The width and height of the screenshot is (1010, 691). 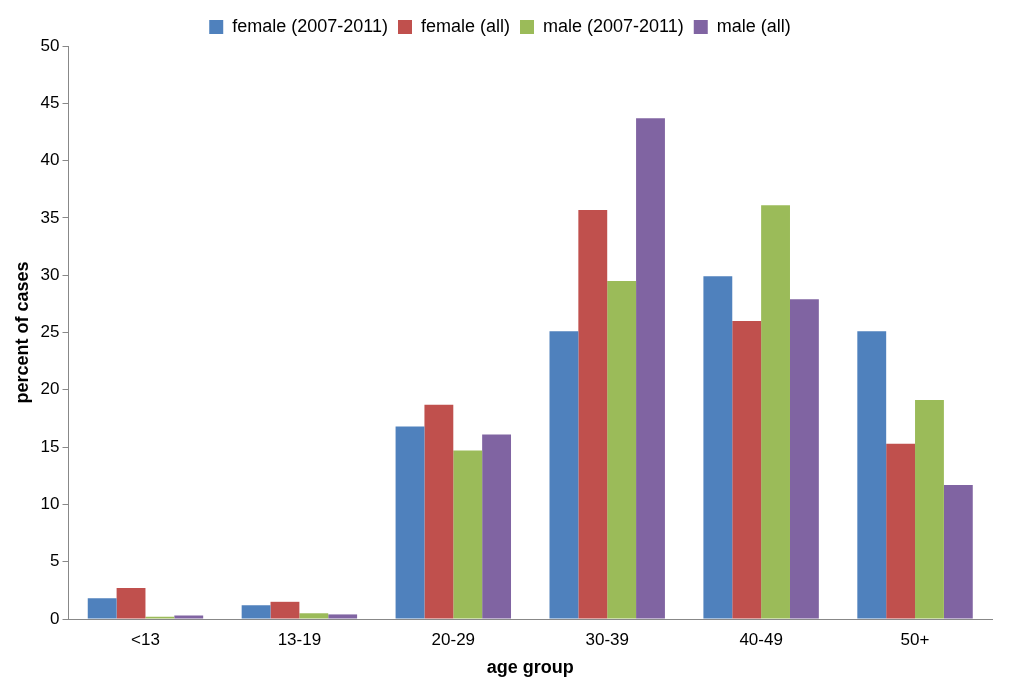 What do you see at coordinates (50, 504) in the screenshot?
I see `y-tick-label: 10` at bounding box center [50, 504].